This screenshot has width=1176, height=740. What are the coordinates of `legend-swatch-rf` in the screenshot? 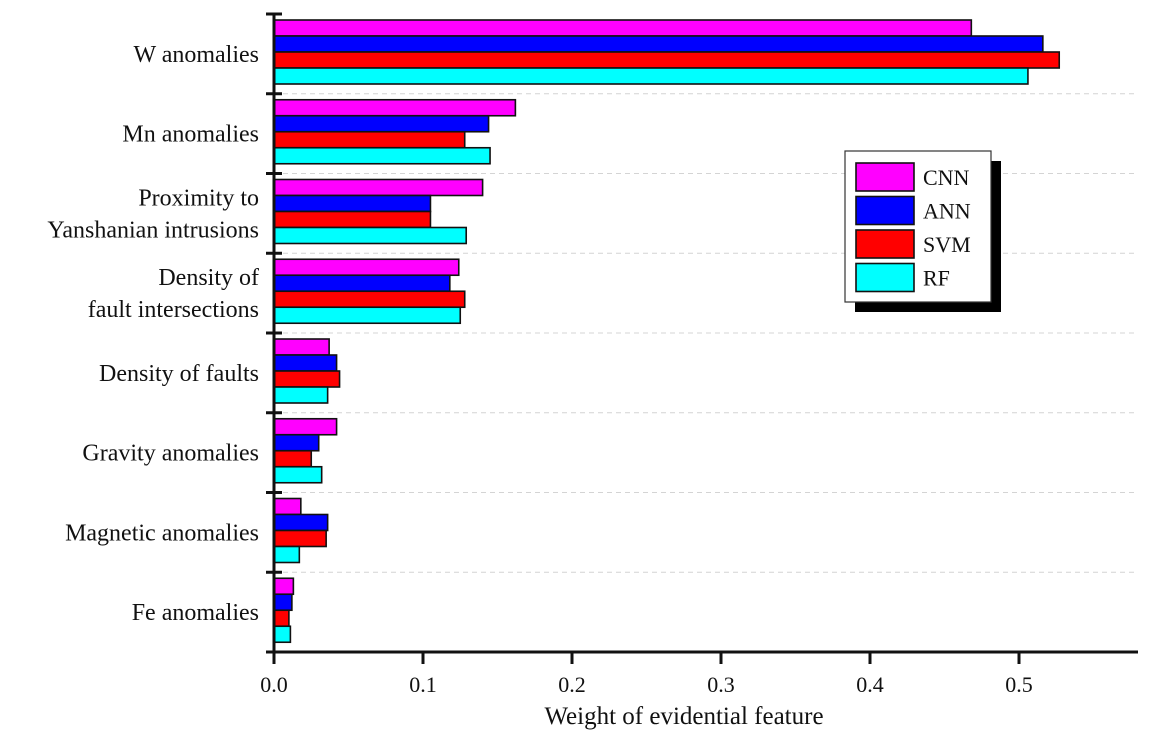 It's located at (885, 277).